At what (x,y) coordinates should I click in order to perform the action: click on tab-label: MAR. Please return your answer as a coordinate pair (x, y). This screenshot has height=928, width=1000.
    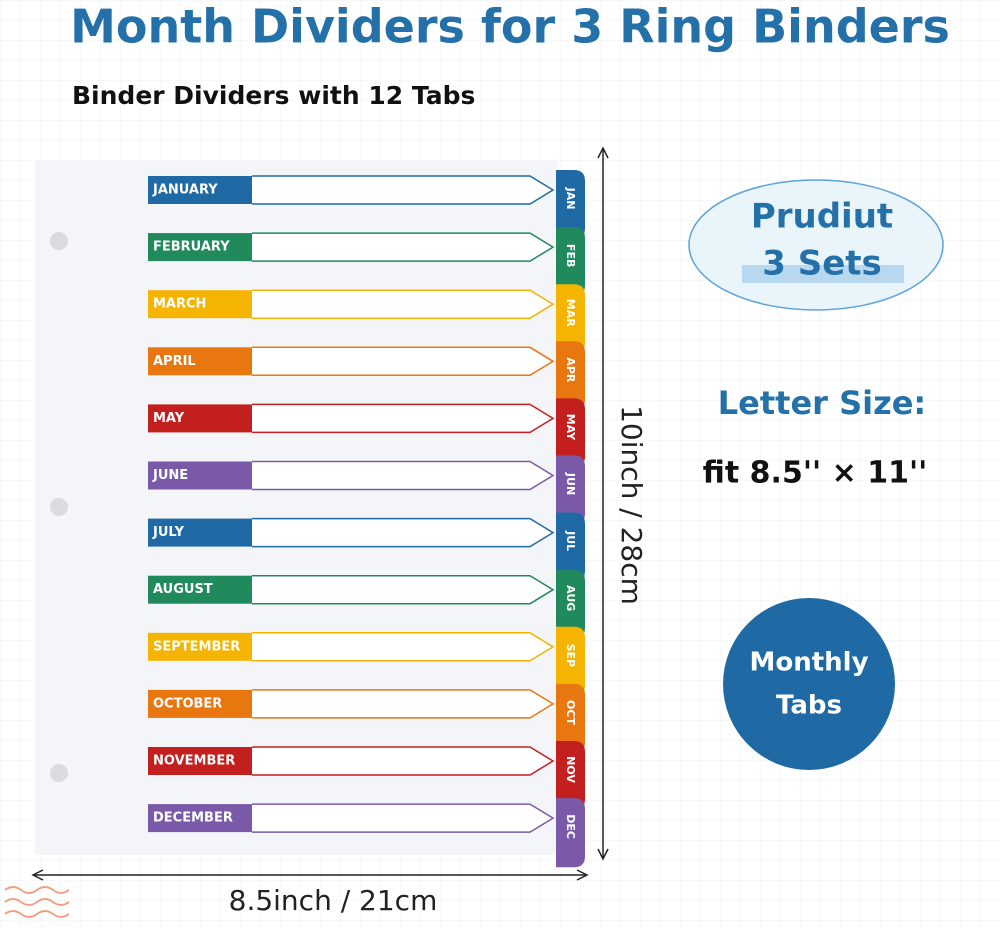
    Looking at the image, I should click on (570, 313).